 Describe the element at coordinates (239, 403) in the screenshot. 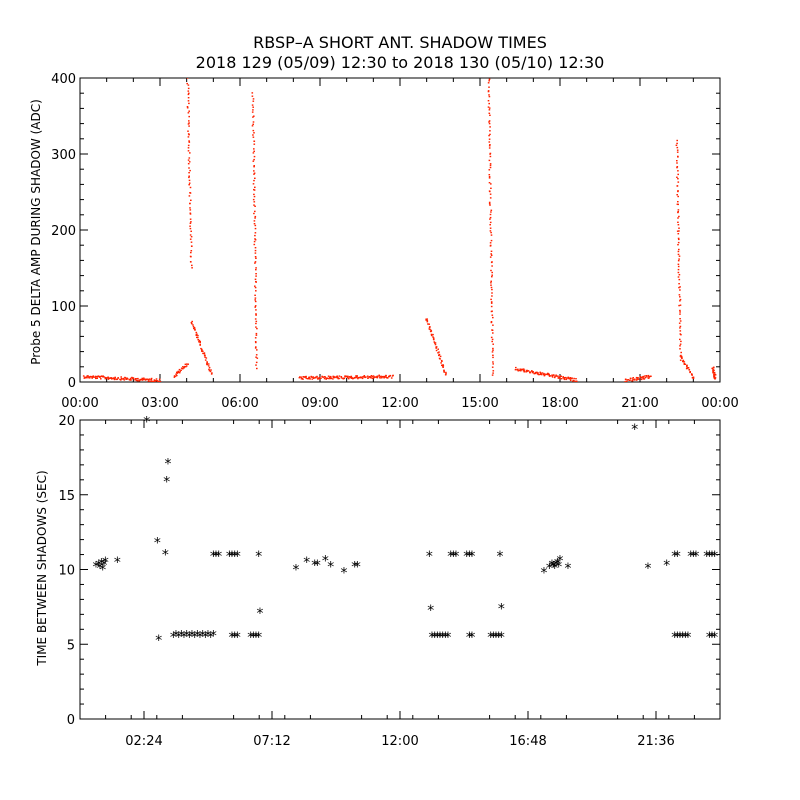

I see `top-x-tick-label: 06:00` at that location.